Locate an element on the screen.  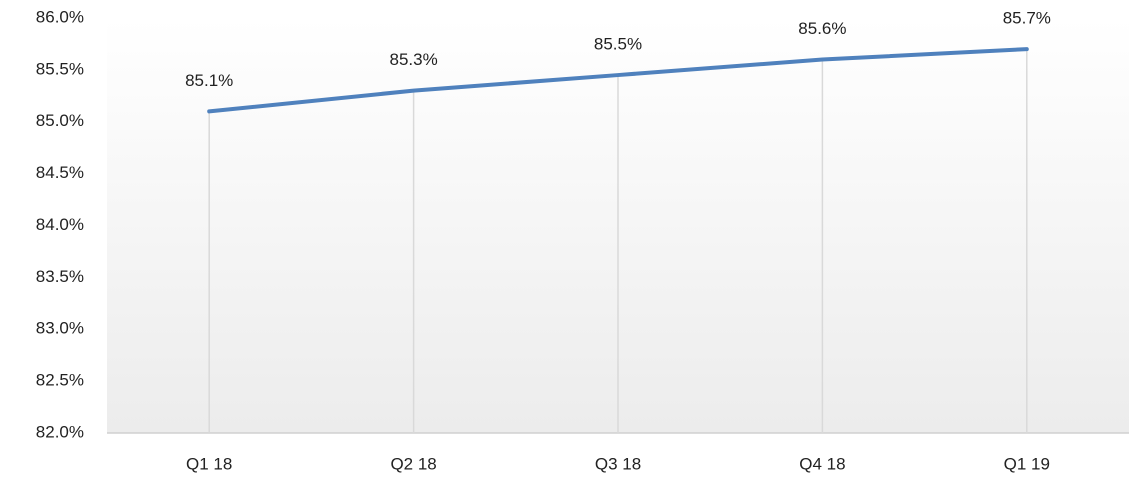
x-tick-label: Q1 18 is located at coordinates (209, 463).